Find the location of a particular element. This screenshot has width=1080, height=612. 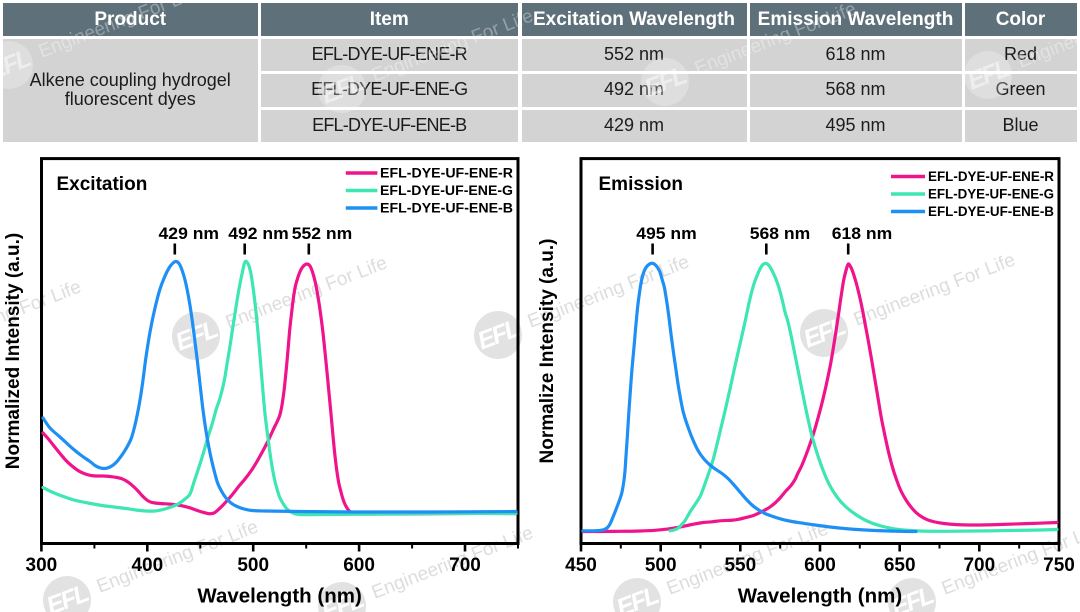

svg-text: 550 is located at coordinates (740, 565).